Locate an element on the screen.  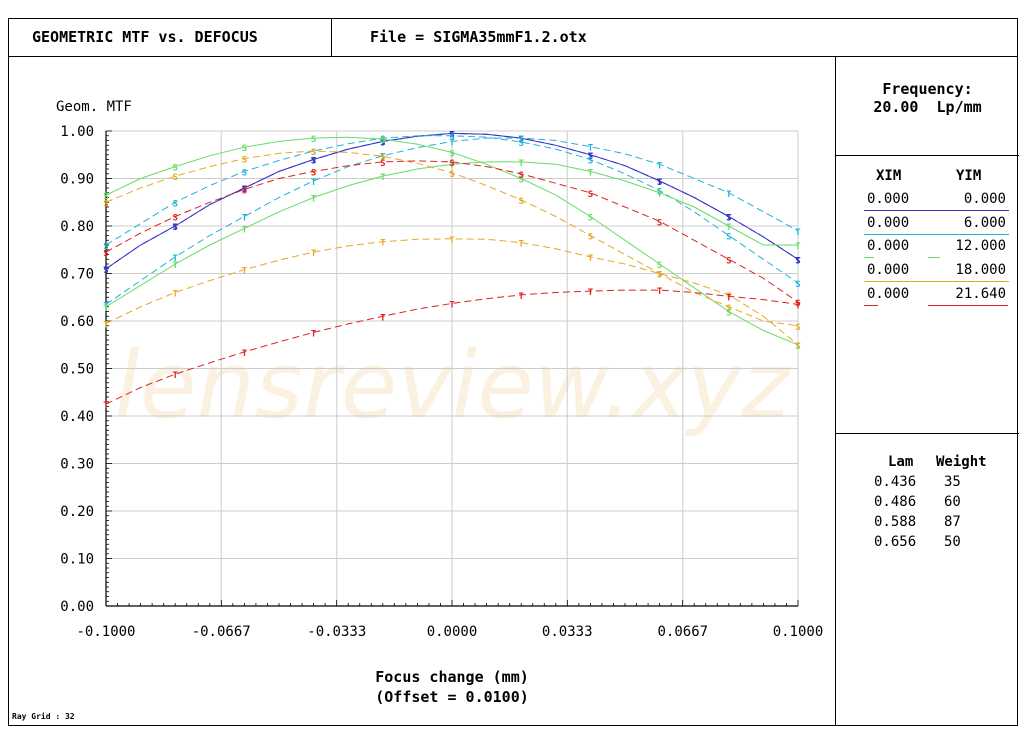
wavelength-lam: 0.588 is located at coordinates (895, 522).